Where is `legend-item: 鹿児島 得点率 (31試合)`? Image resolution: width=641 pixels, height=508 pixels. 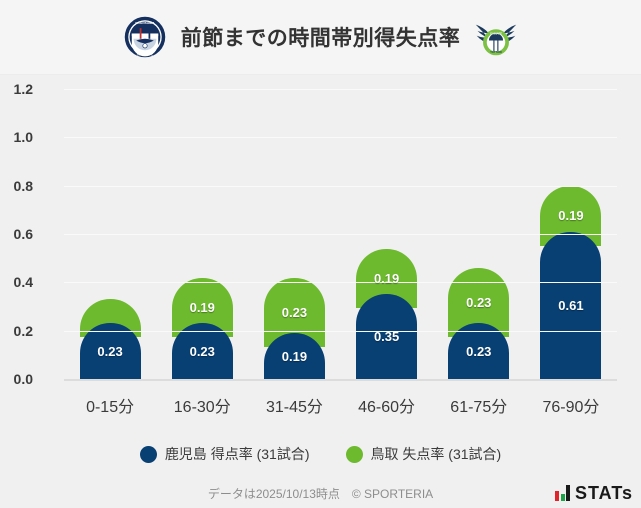
legend-item: 鹿児島 得点率 (31試合) is located at coordinates (224, 454).